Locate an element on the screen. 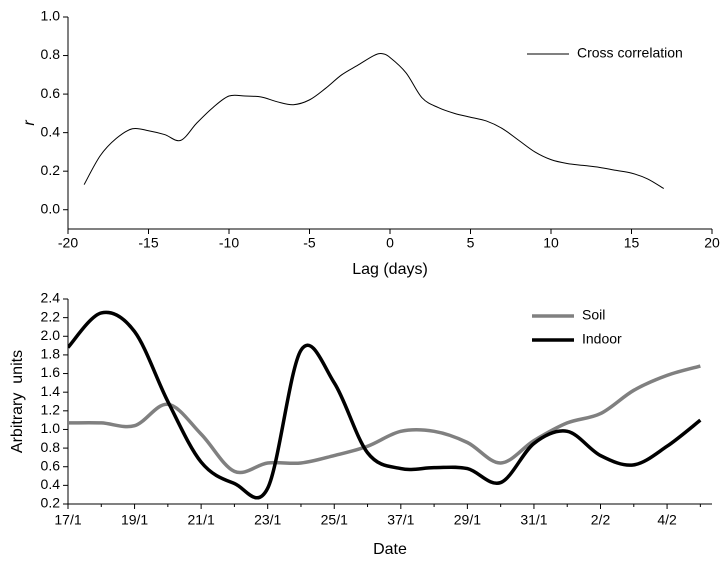  x-axis-label: Lag (days) is located at coordinates (390, 269).